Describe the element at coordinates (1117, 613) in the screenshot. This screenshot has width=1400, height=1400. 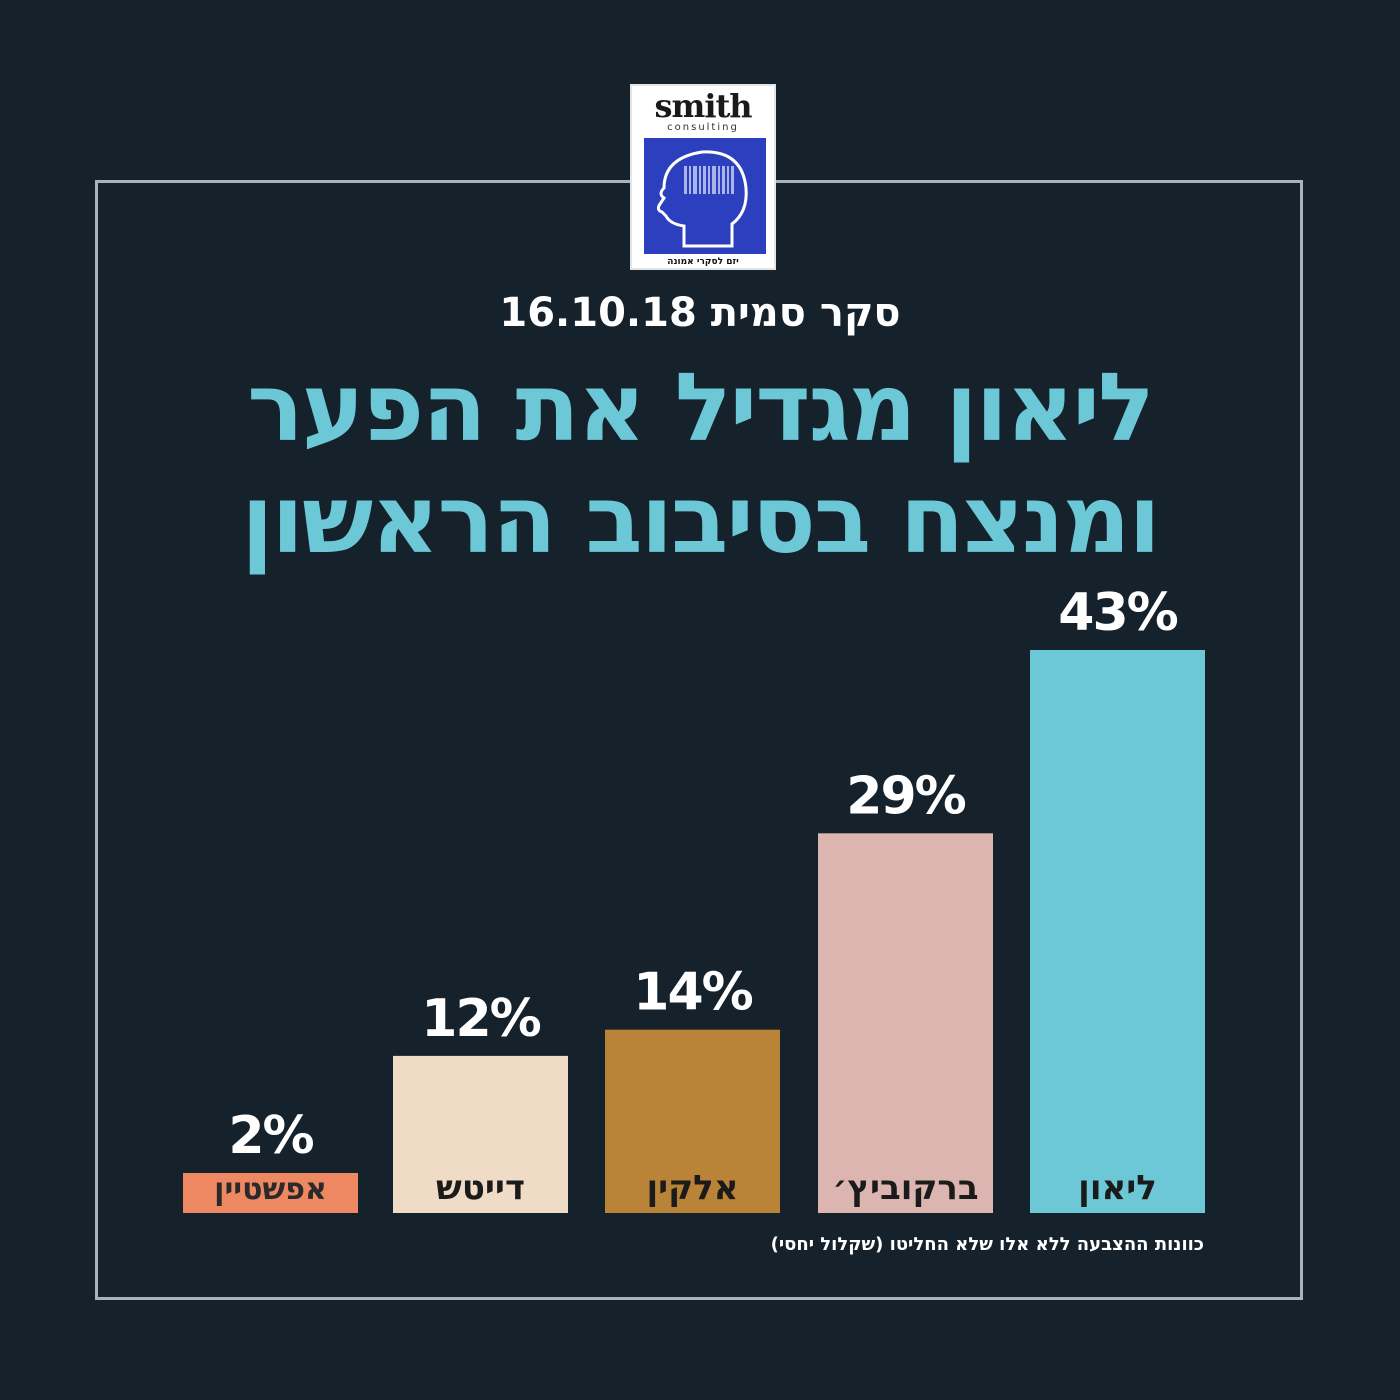
I see `value-label-4: 43%` at that location.